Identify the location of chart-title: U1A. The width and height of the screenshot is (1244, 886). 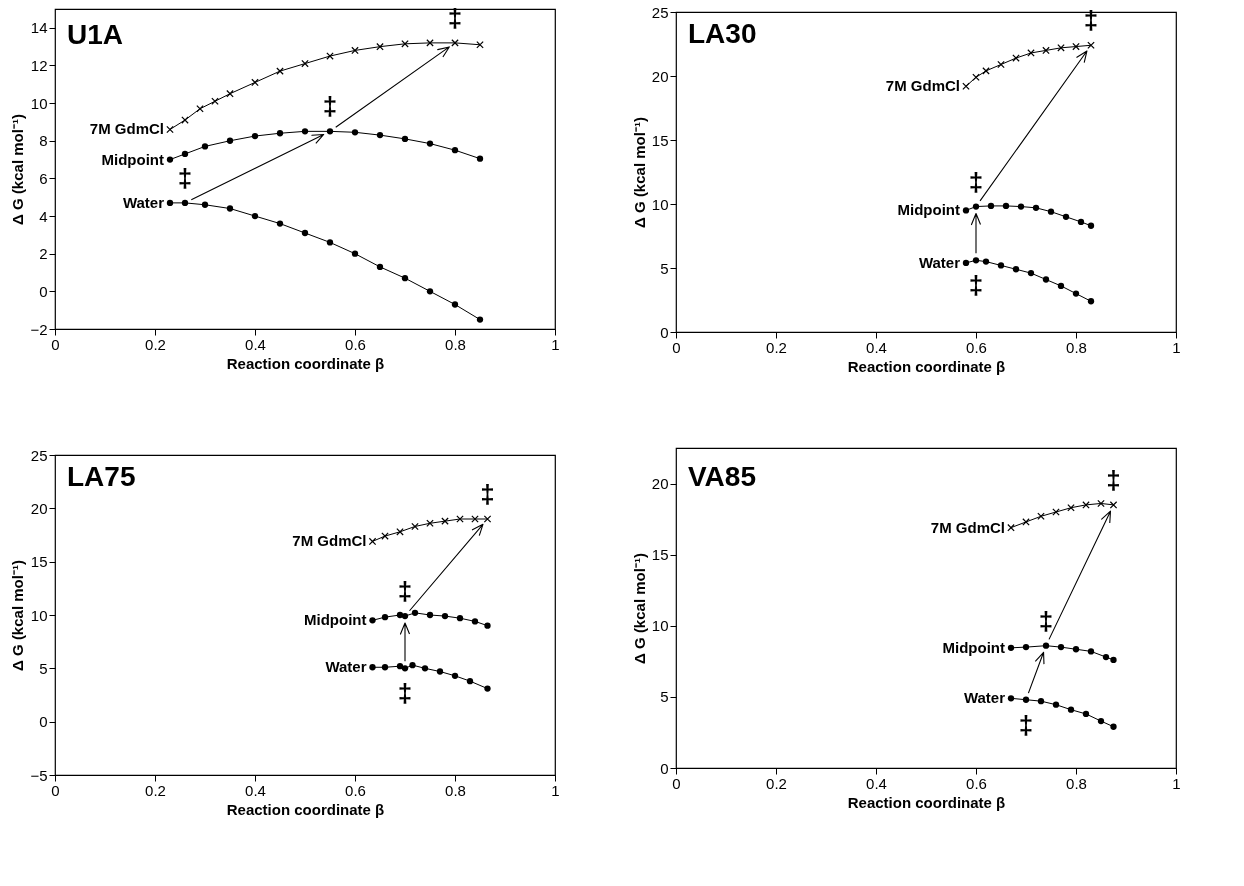
(95, 34).